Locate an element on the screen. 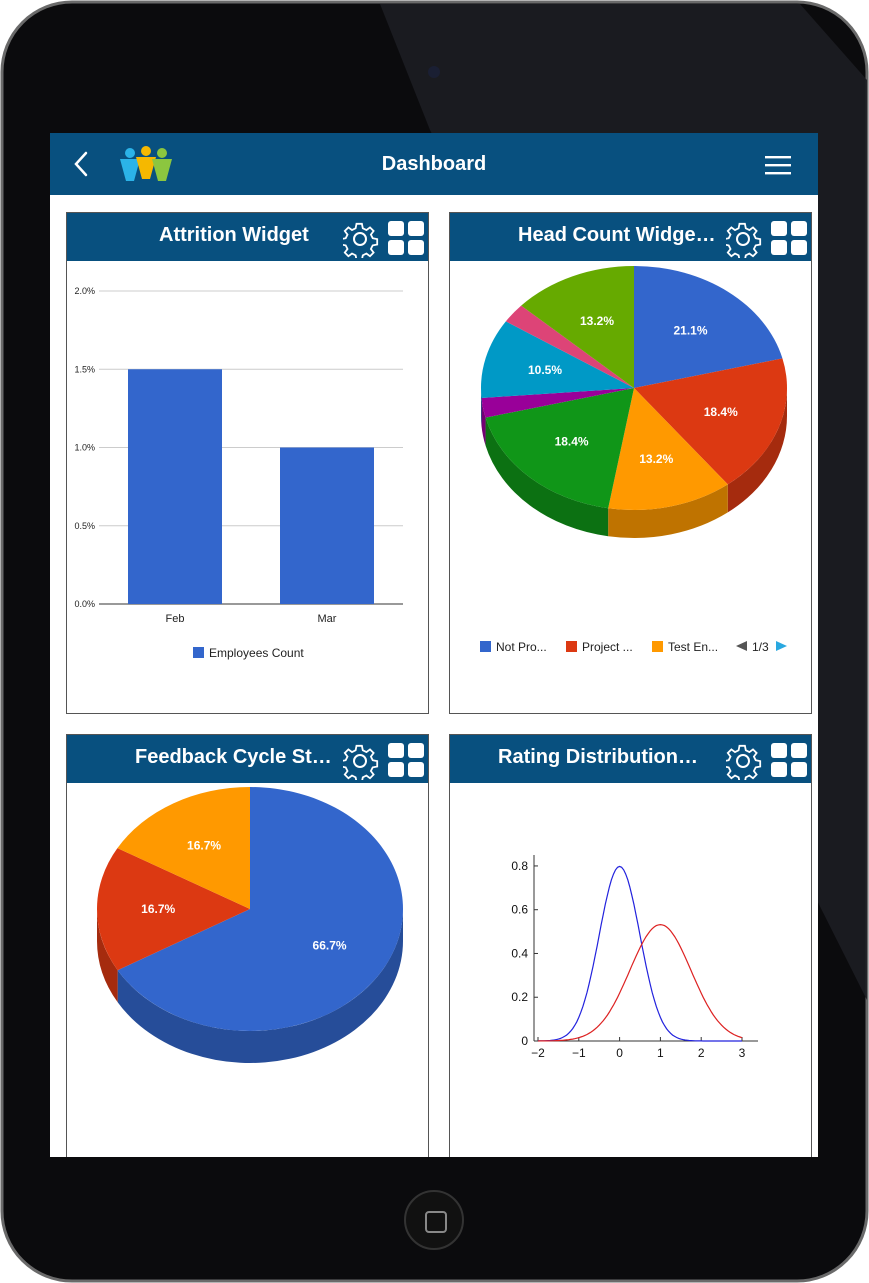  y-tick-label: 0.6 is located at coordinates (519, 910).